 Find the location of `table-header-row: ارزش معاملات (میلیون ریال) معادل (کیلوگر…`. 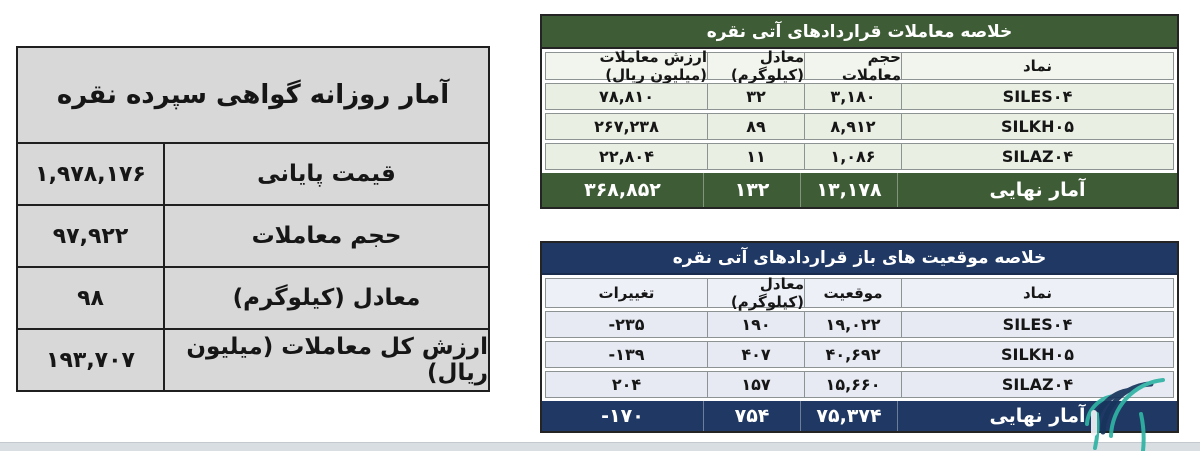

table-header-row: ارزش معاملات (میلیون ریال) معادل (کیلوگر… is located at coordinates (859, 66).